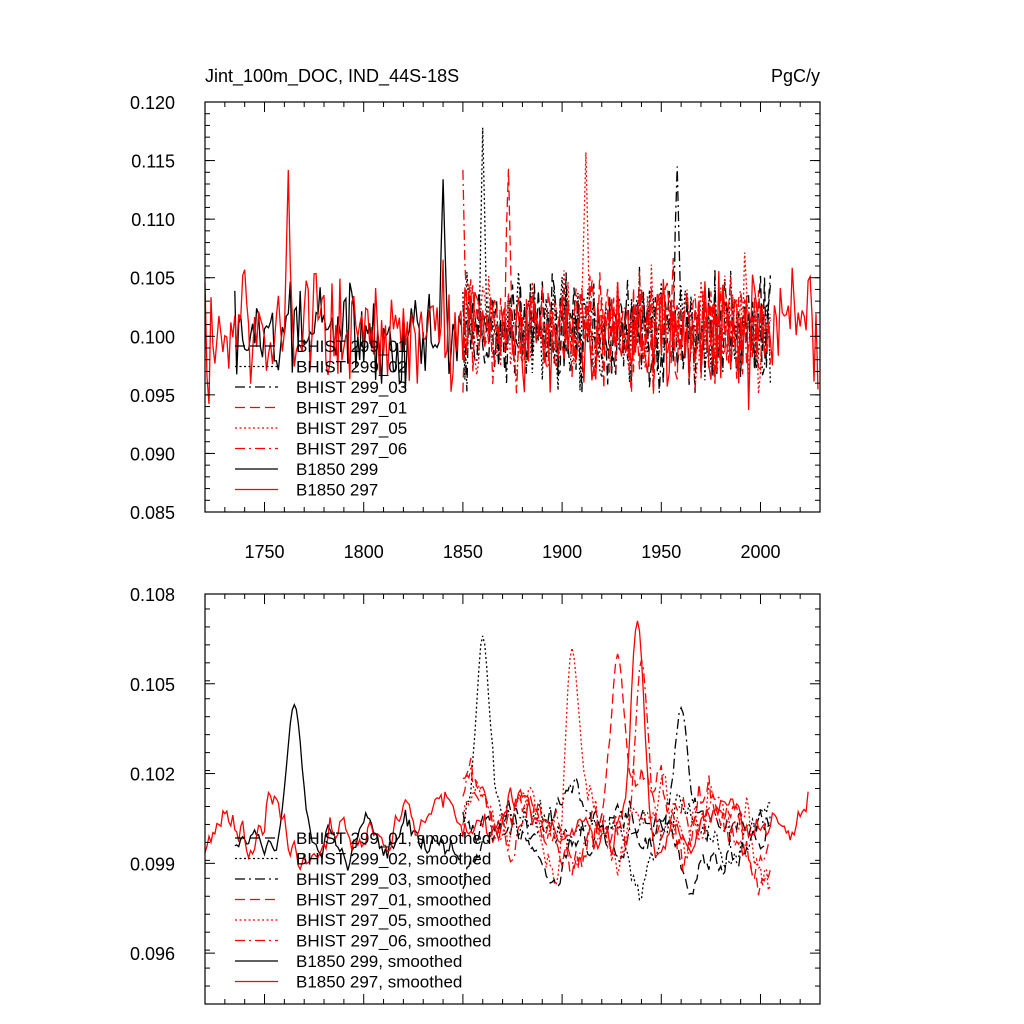  Describe the element at coordinates (351, 387) in the screenshot. I see `legend-label-2: BHIST 299_03` at that location.